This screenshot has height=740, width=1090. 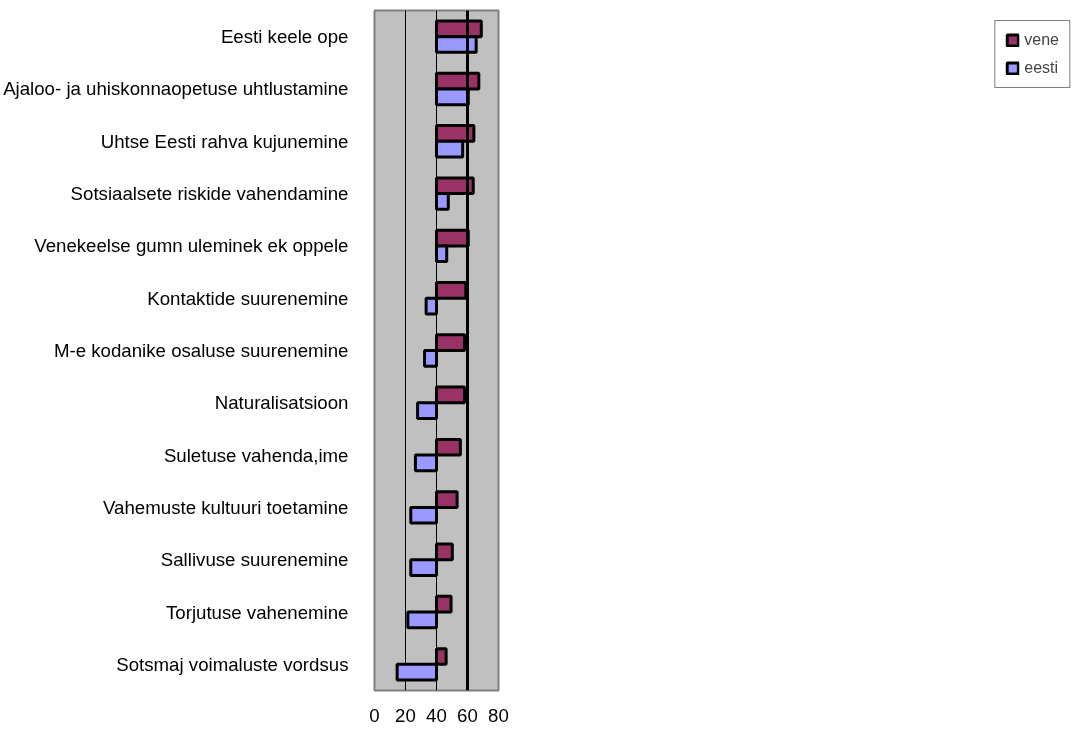 I want to click on y-tick-label: Vahemuste kultuuri toetamine, so click(x=226, y=507).